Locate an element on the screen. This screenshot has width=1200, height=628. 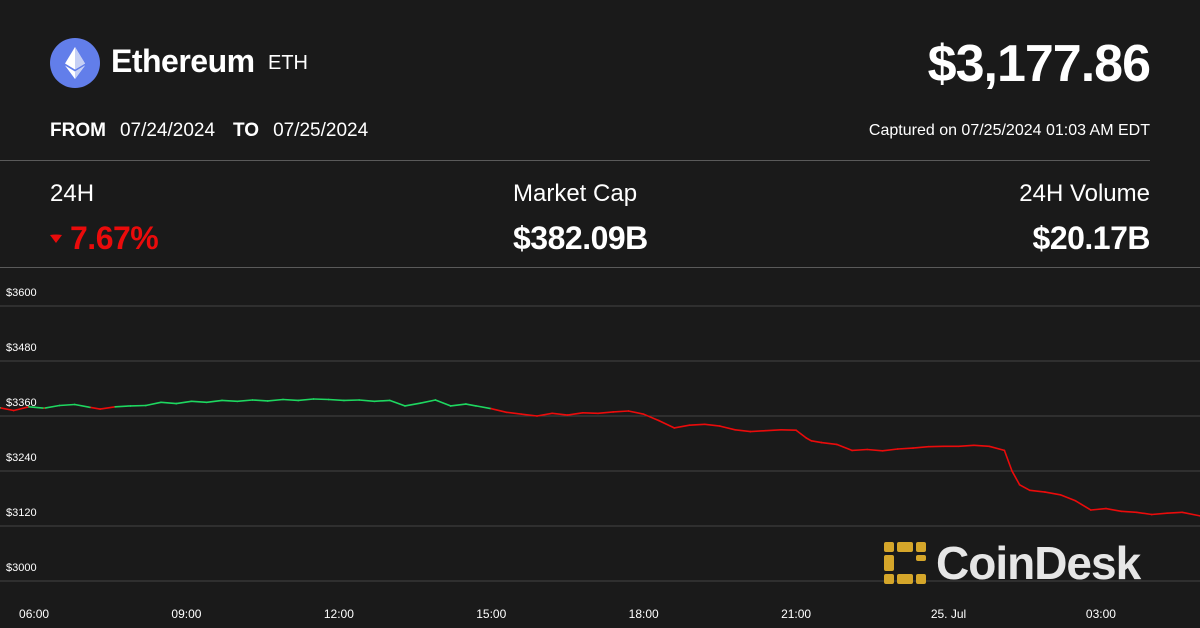
from-date: 07/24/2024 is located at coordinates (167, 130).